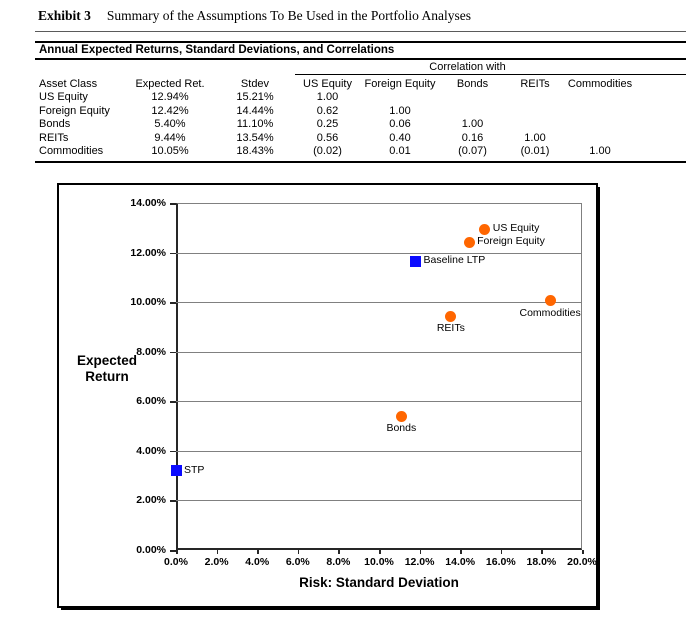 This screenshot has height=623, width=691. I want to click on correlation-header-row: Correlation with, so click(360, 67).